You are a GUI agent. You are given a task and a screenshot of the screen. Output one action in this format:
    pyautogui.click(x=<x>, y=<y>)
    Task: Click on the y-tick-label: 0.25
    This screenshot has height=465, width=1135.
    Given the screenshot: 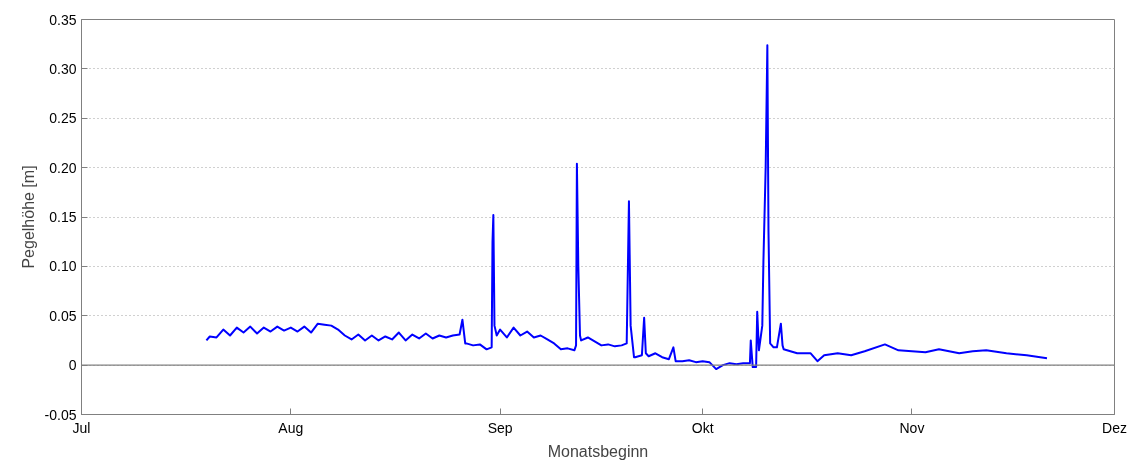 What is the action you would take?
    pyautogui.click(x=63, y=118)
    